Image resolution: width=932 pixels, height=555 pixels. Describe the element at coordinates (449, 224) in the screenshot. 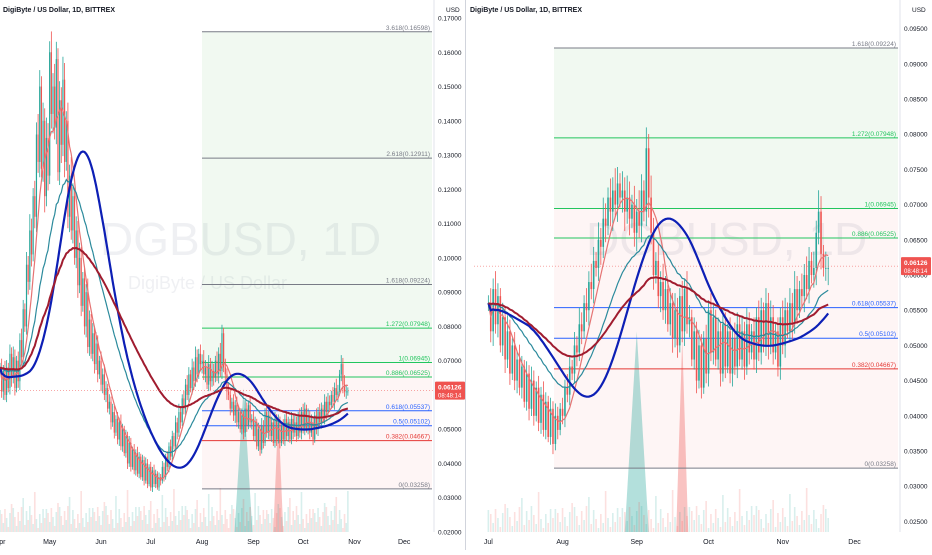

I see `y-tick-label: 0.11000` at that location.